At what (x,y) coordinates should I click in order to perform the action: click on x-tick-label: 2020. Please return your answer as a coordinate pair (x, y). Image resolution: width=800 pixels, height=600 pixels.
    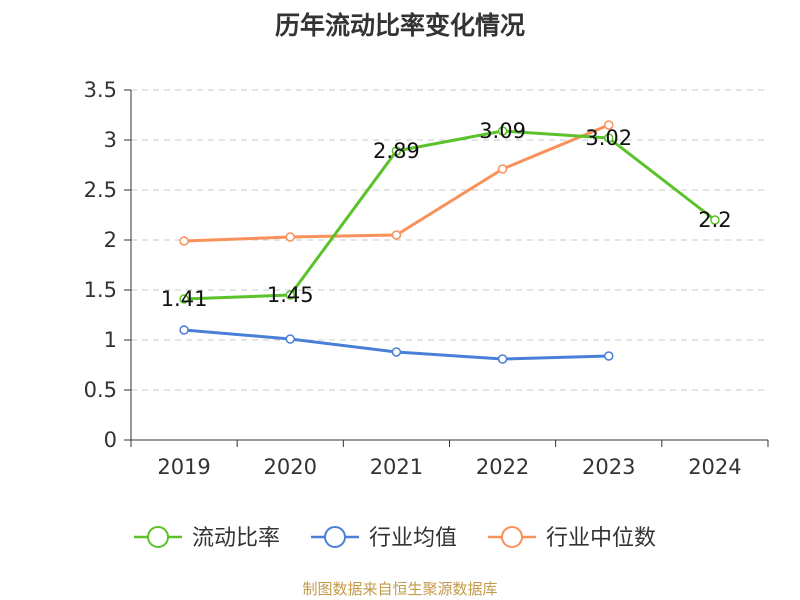
    Looking at the image, I should click on (290, 467).